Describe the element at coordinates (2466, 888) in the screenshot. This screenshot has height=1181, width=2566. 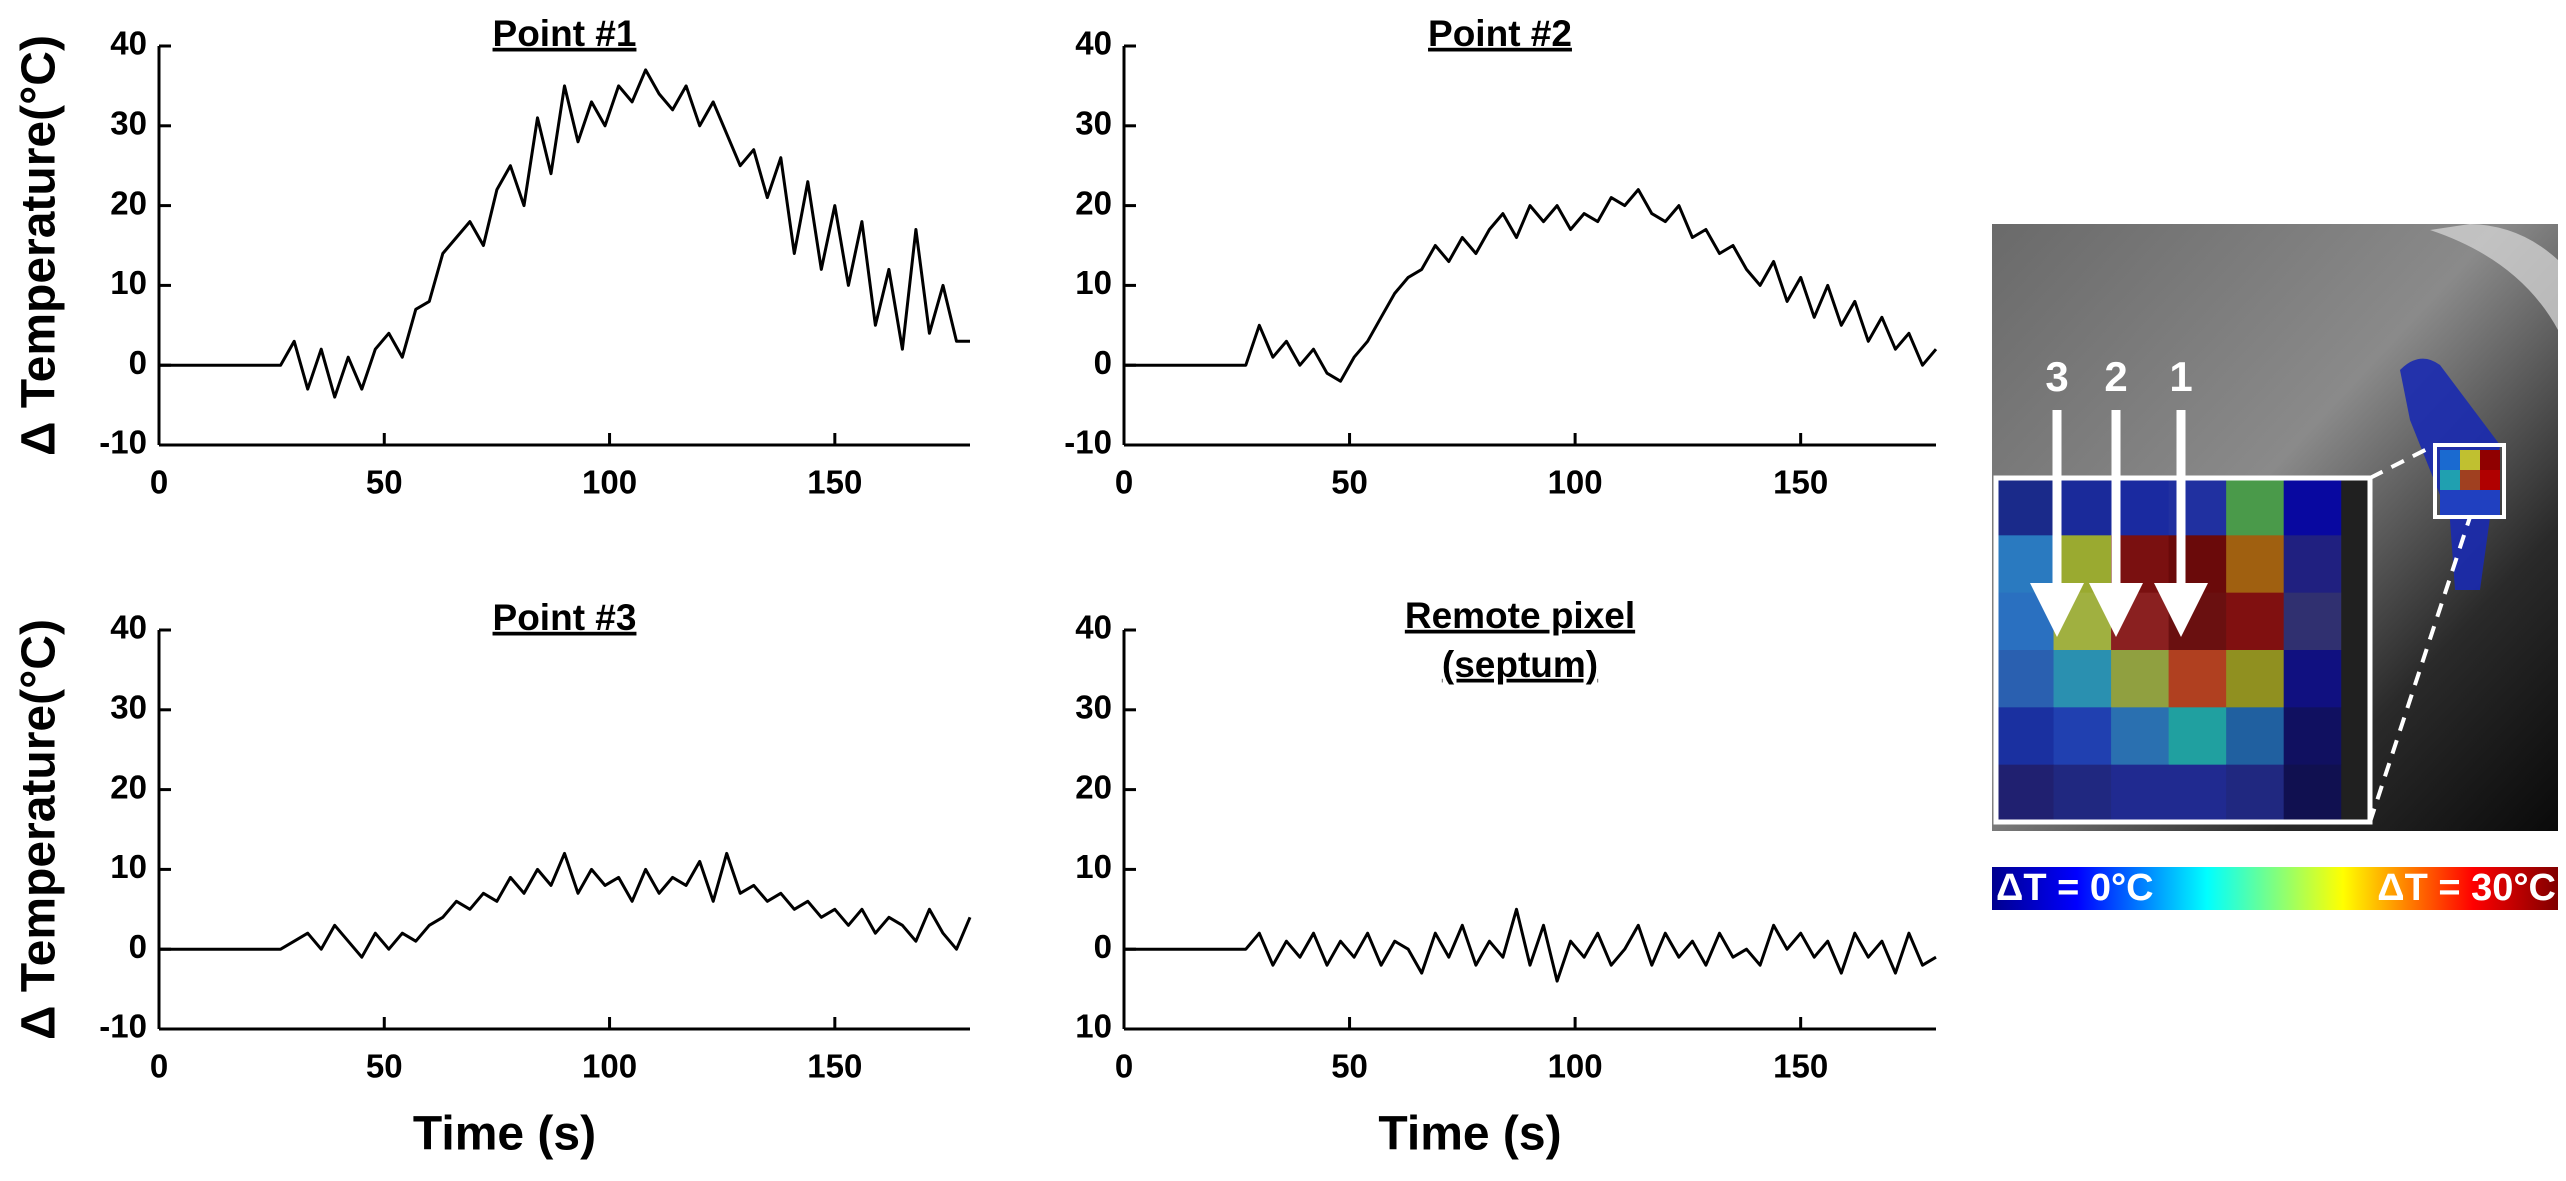
I see `colorbar-max-label: ΔT = 30°C` at that location.